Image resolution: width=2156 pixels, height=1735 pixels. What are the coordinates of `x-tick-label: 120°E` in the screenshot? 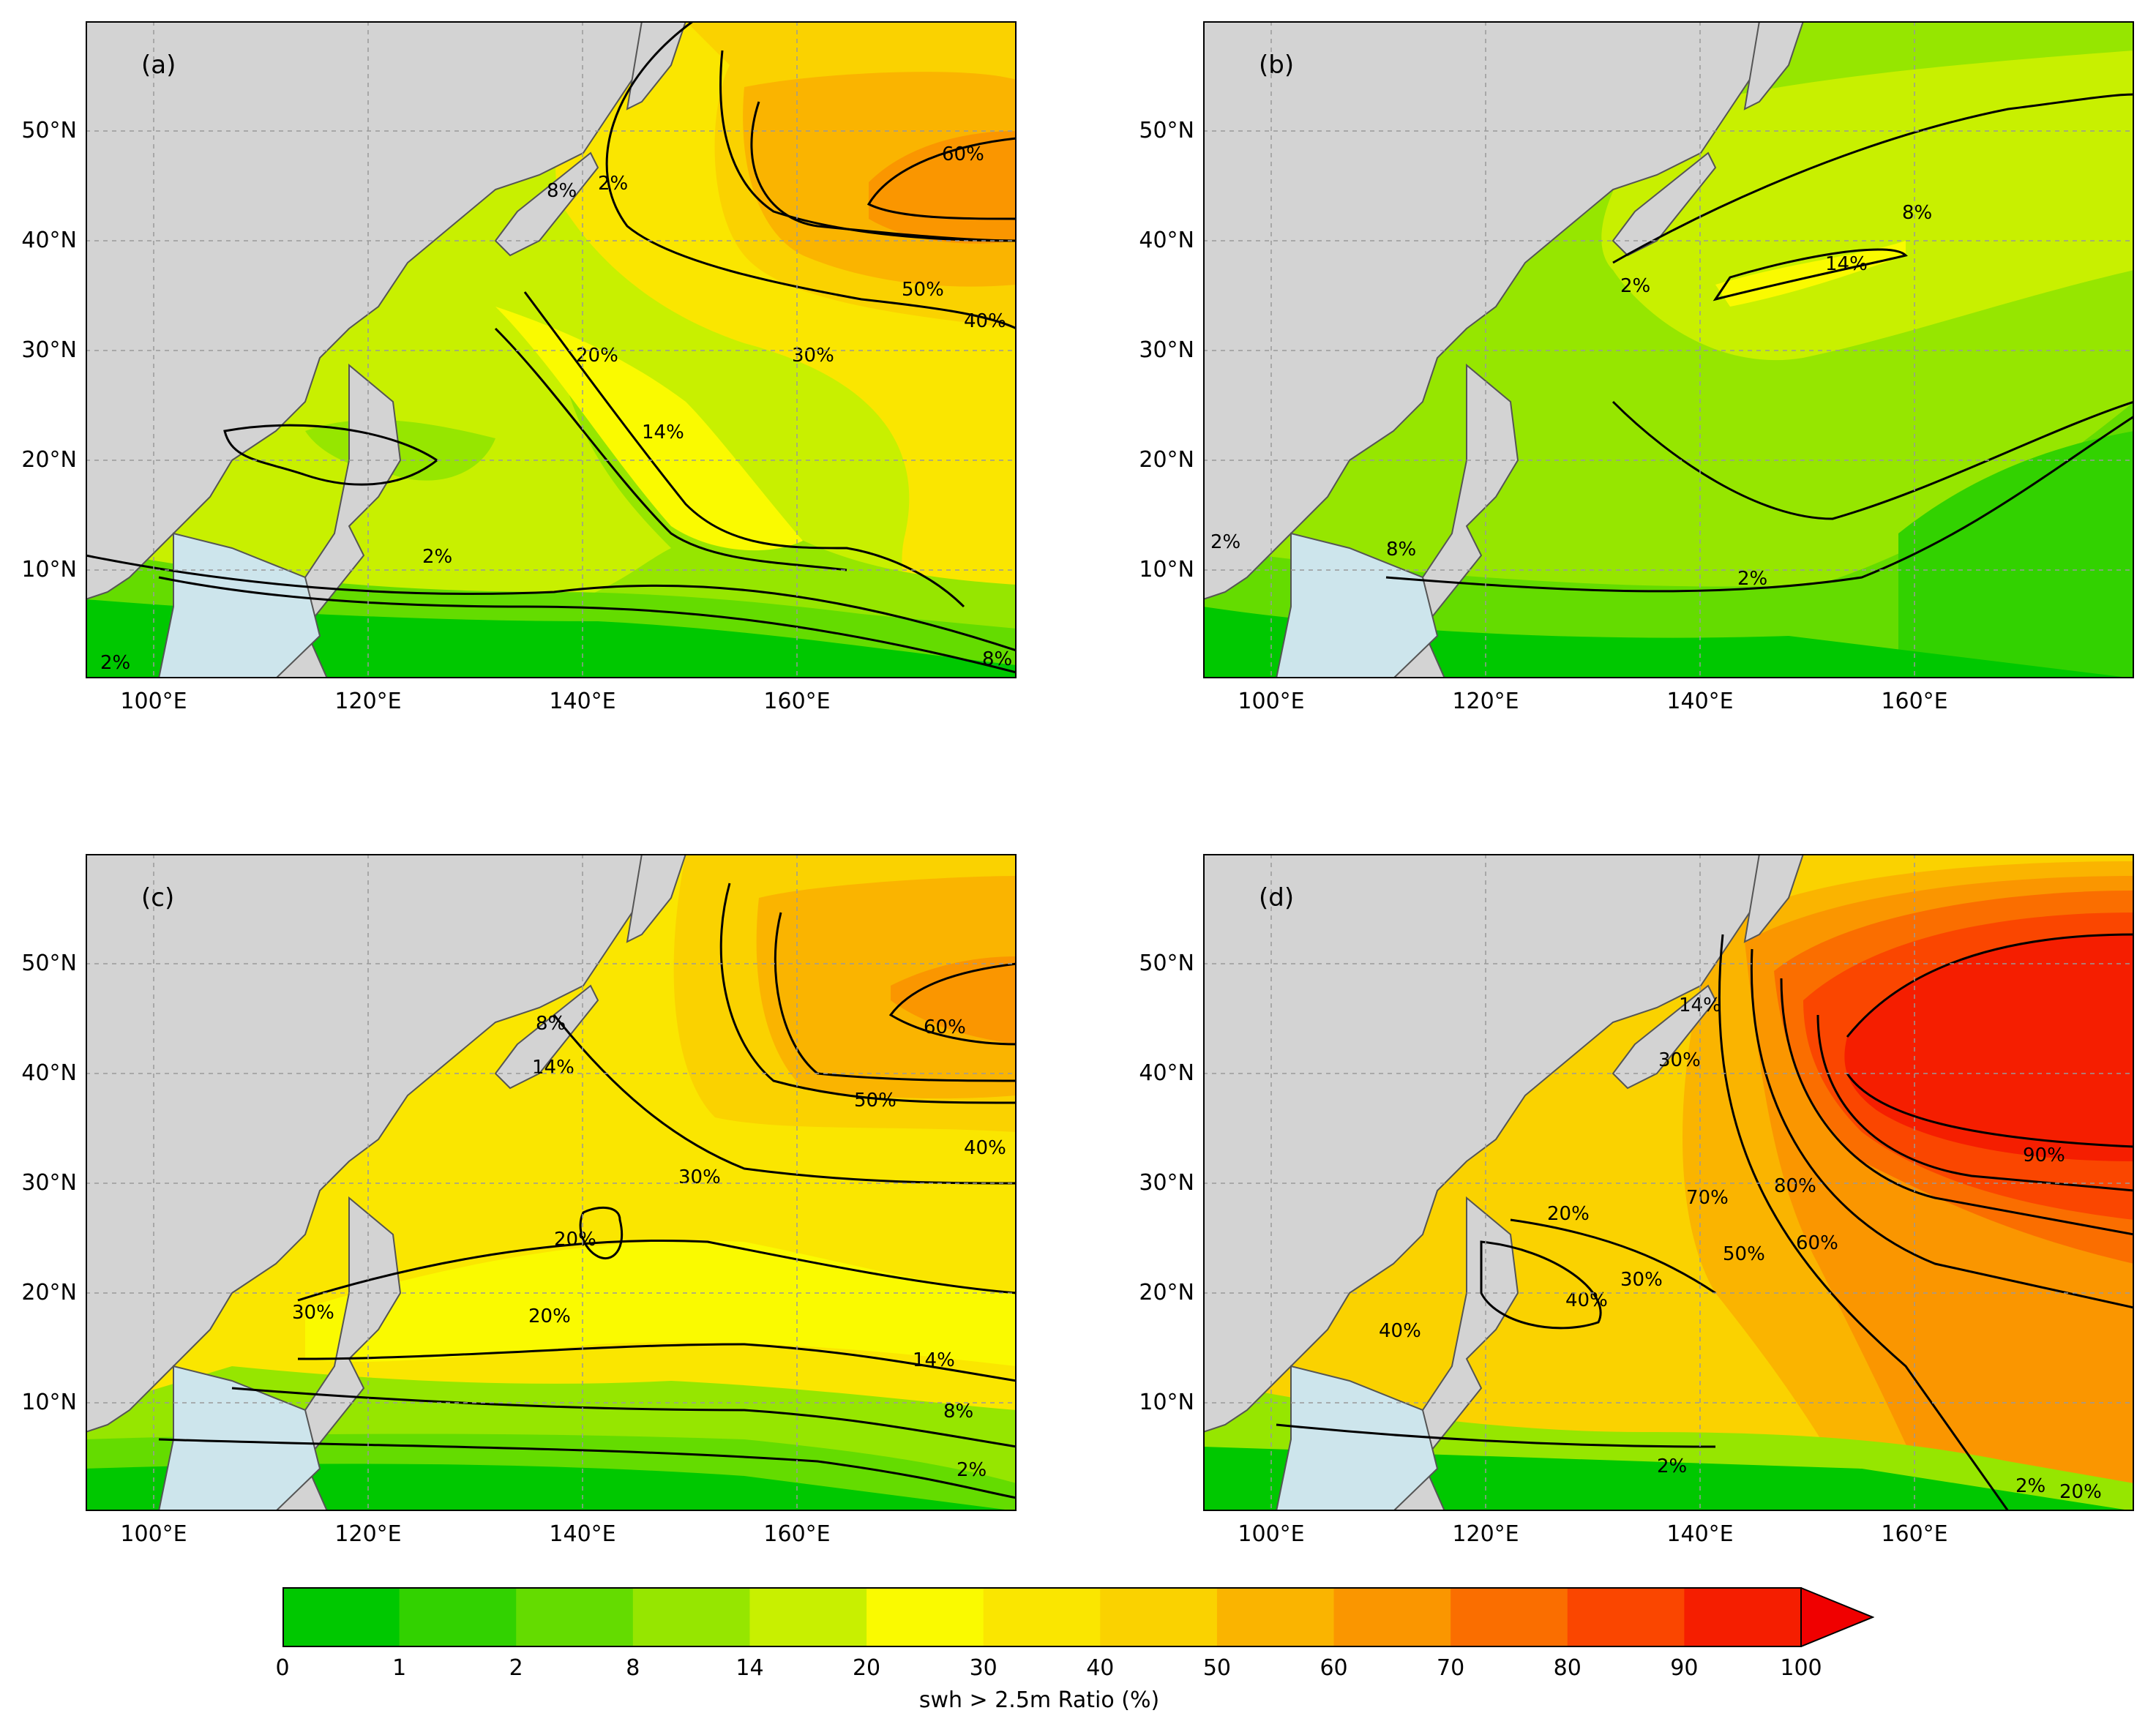 It's located at (1485, 1534).